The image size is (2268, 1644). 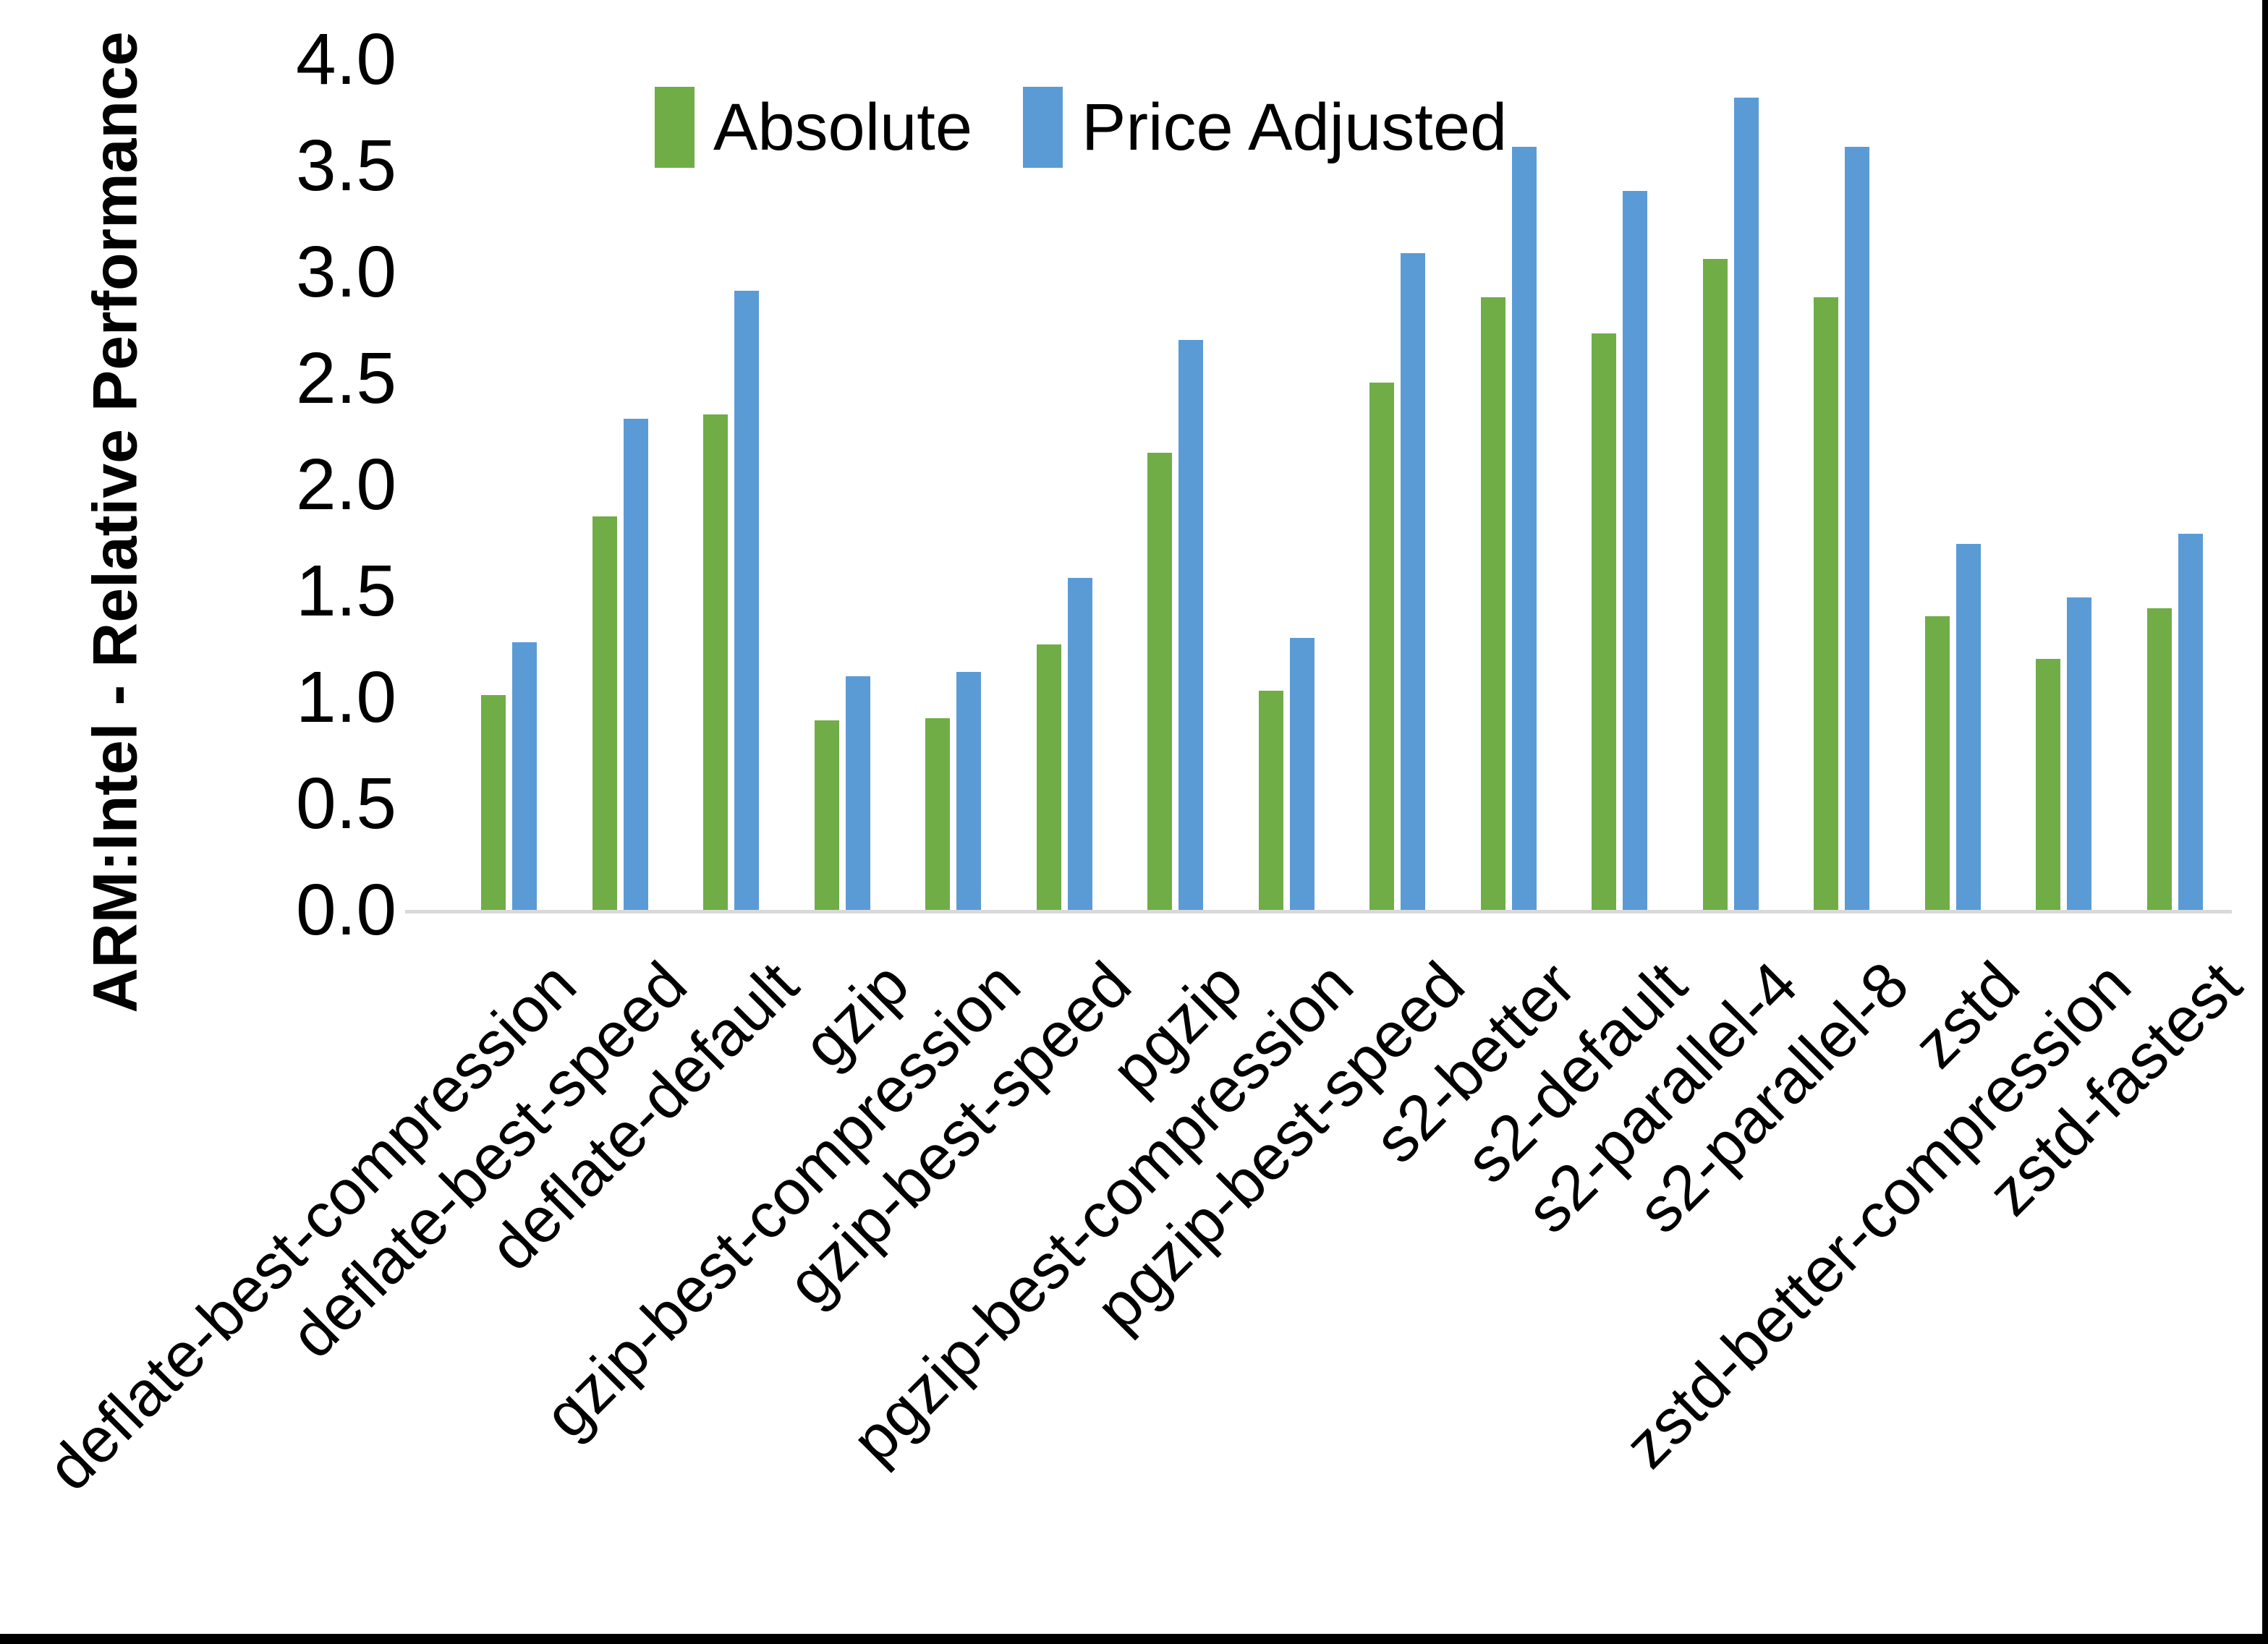 I want to click on bar-price-adjusted-pgzip-best-compression, so click(x=1301, y=773).